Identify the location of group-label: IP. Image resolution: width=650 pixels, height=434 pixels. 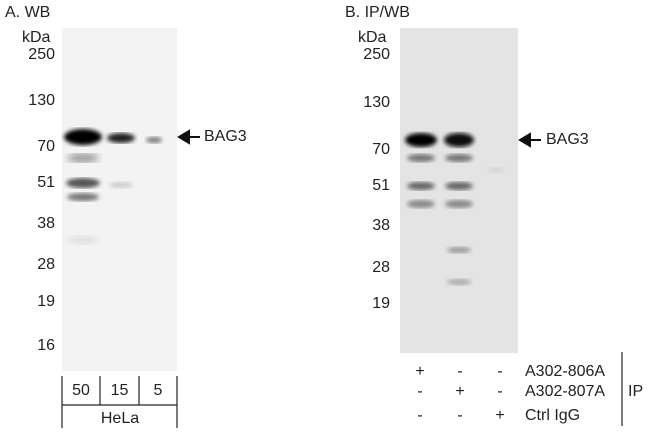
(635, 391).